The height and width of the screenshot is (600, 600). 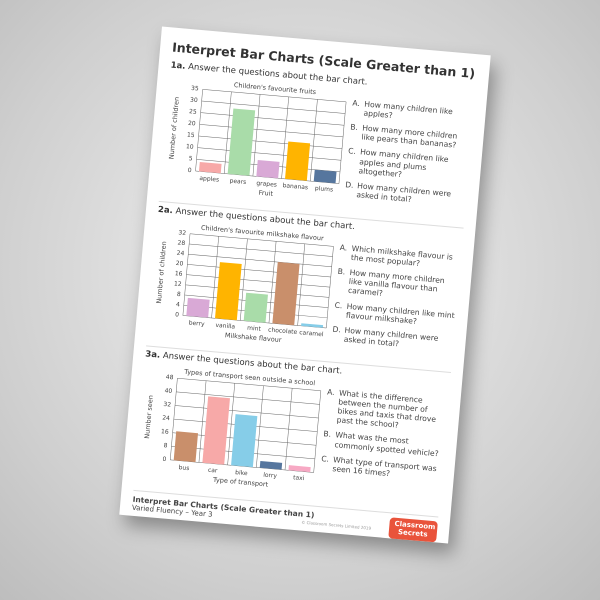 I want to click on x-tick-label: car, so click(x=213, y=471).